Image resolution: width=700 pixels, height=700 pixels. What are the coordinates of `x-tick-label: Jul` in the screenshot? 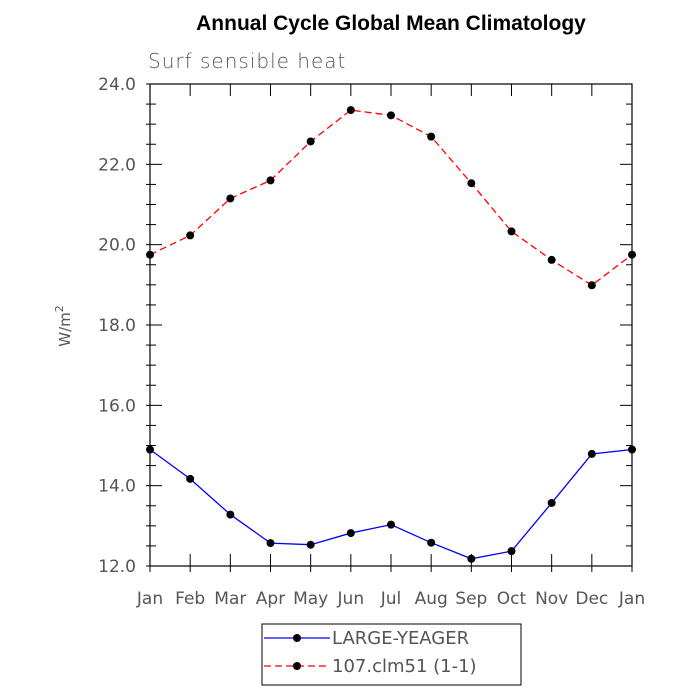 It's located at (391, 599).